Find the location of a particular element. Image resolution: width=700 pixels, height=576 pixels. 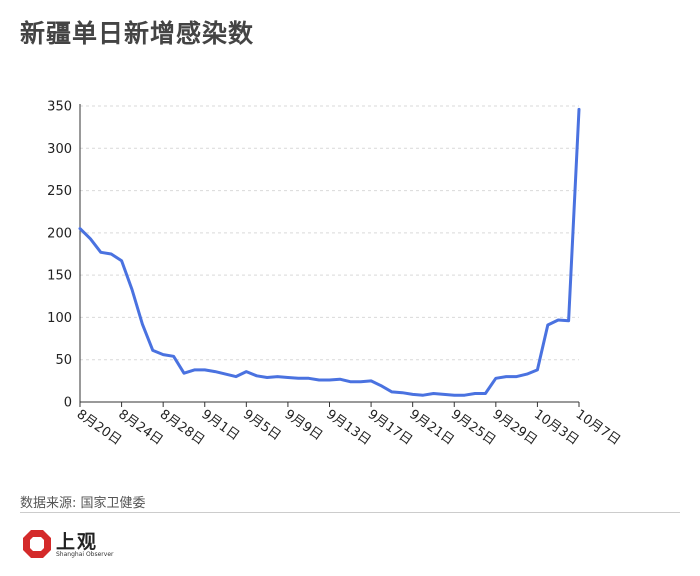

x-tick-label: 9月13日 is located at coordinates (348, 427).